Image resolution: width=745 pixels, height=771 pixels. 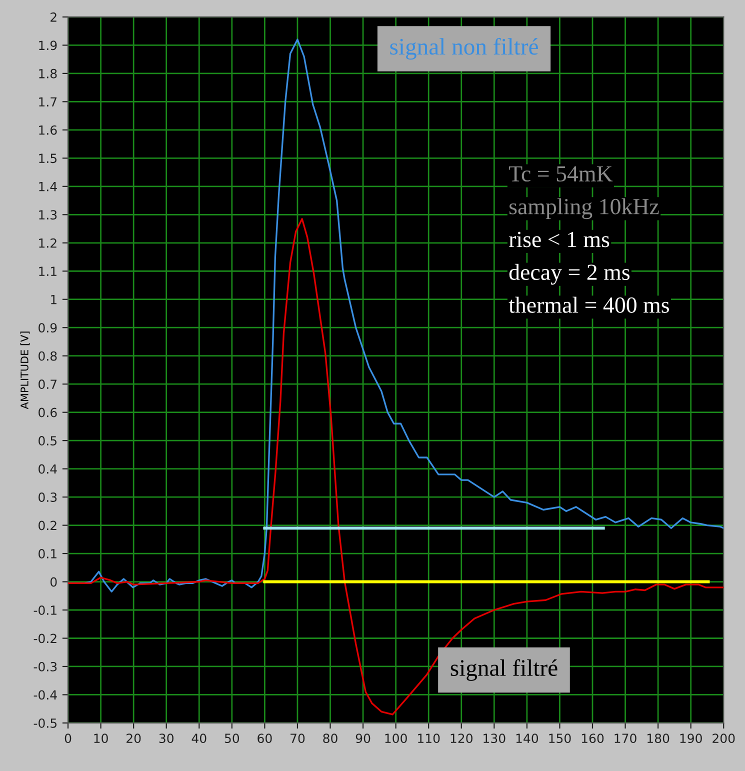 What do you see at coordinates (48, 73) in the screenshot?
I see `y-tick-label: 1.8` at bounding box center [48, 73].